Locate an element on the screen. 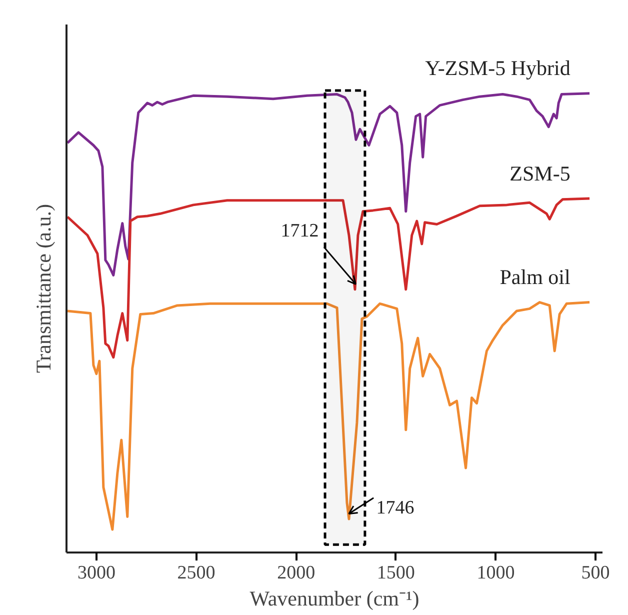 The image size is (628, 615). annotation: 1712 is located at coordinates (299, 231).